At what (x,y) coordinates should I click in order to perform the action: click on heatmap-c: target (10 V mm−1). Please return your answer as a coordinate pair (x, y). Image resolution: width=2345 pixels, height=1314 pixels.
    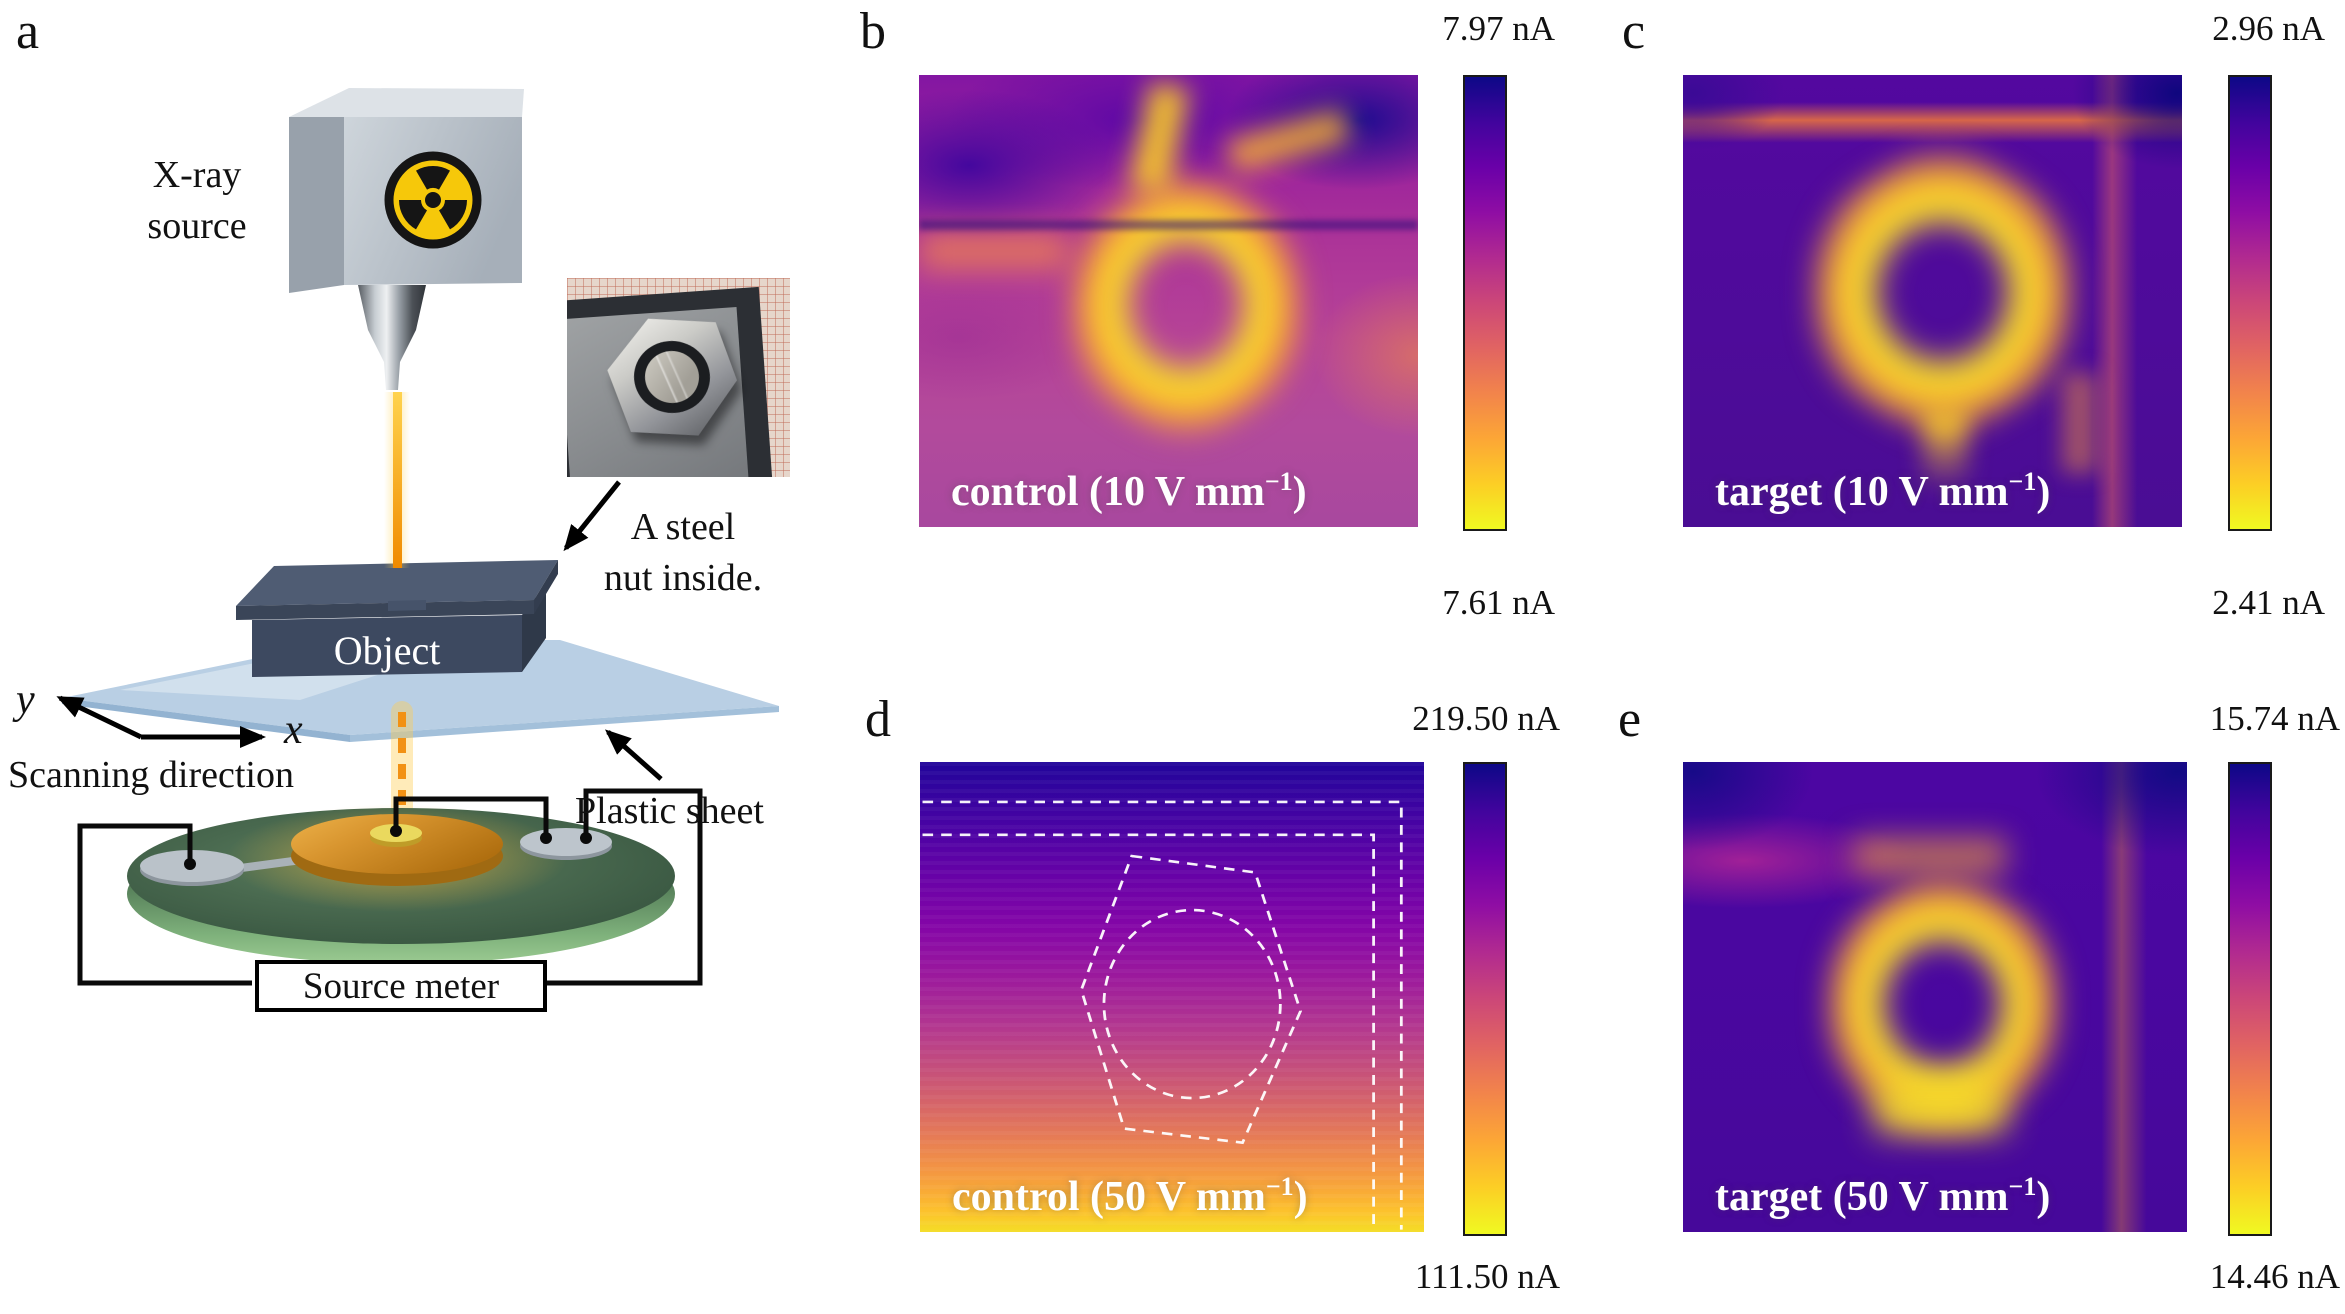
    Looking at the image, I should click on (1932, 301).